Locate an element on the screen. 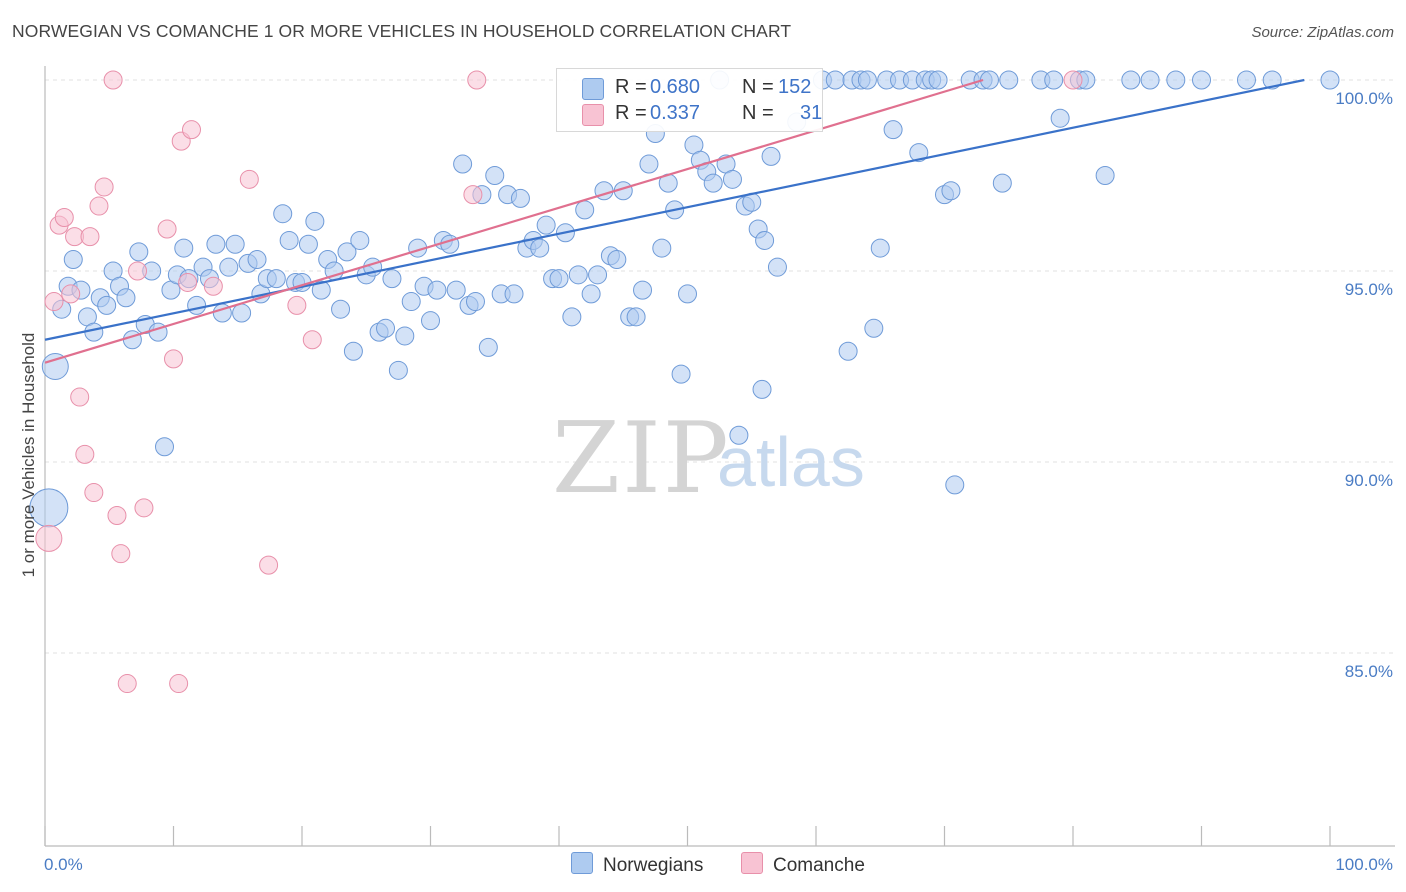 This screenshot has width=1406, height=892. correlation-legend: R = 0.680 N = 152 R = 0.337 N = 31 is located at coordinates (689, 100).